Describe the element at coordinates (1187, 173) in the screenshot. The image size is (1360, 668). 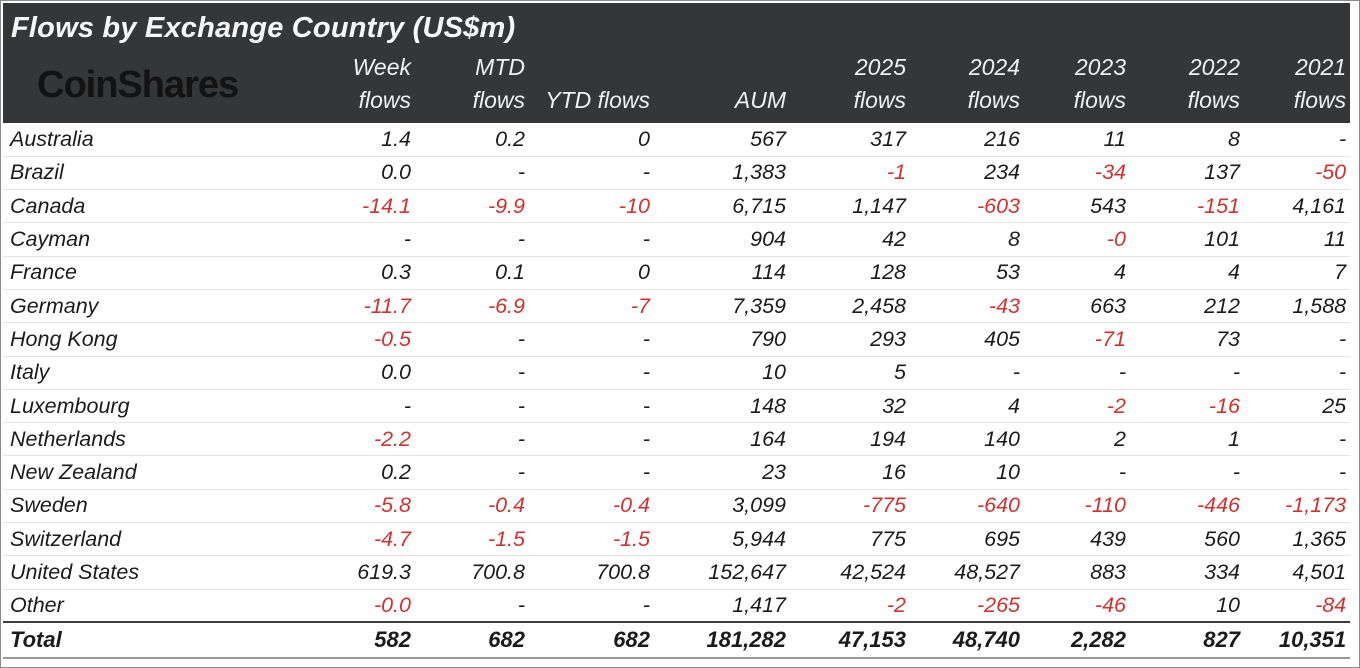
I see `value-cell: 137` at that location.